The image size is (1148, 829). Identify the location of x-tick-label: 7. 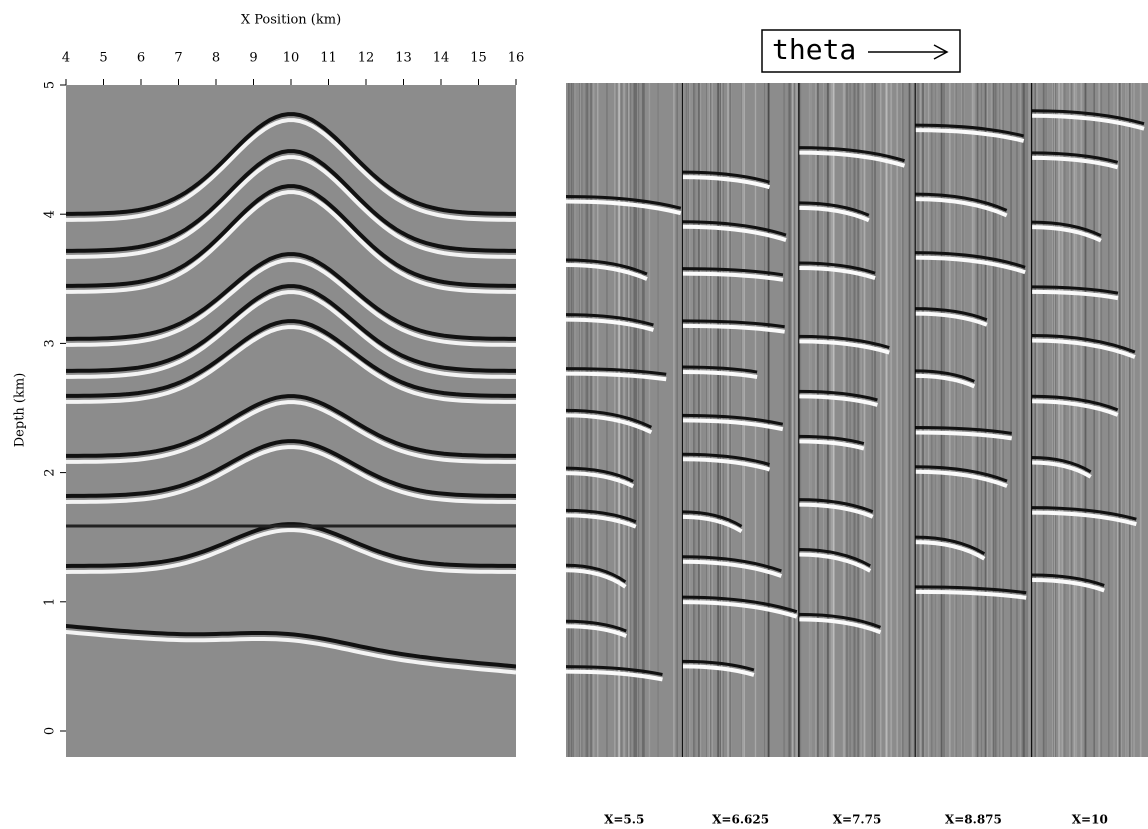
(178, 58).